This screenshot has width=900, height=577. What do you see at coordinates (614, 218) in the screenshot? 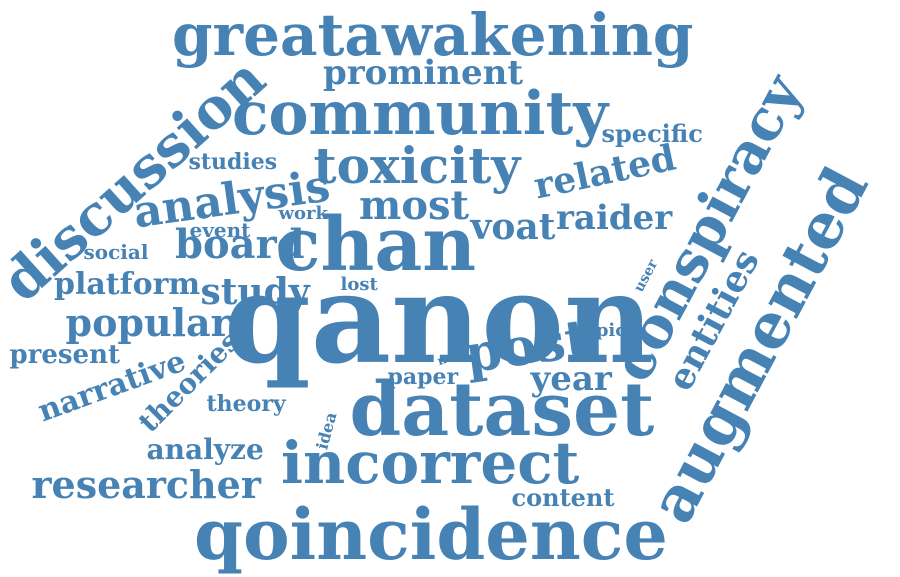
I see `word-raider: raider` at bounding box center [614, 218].